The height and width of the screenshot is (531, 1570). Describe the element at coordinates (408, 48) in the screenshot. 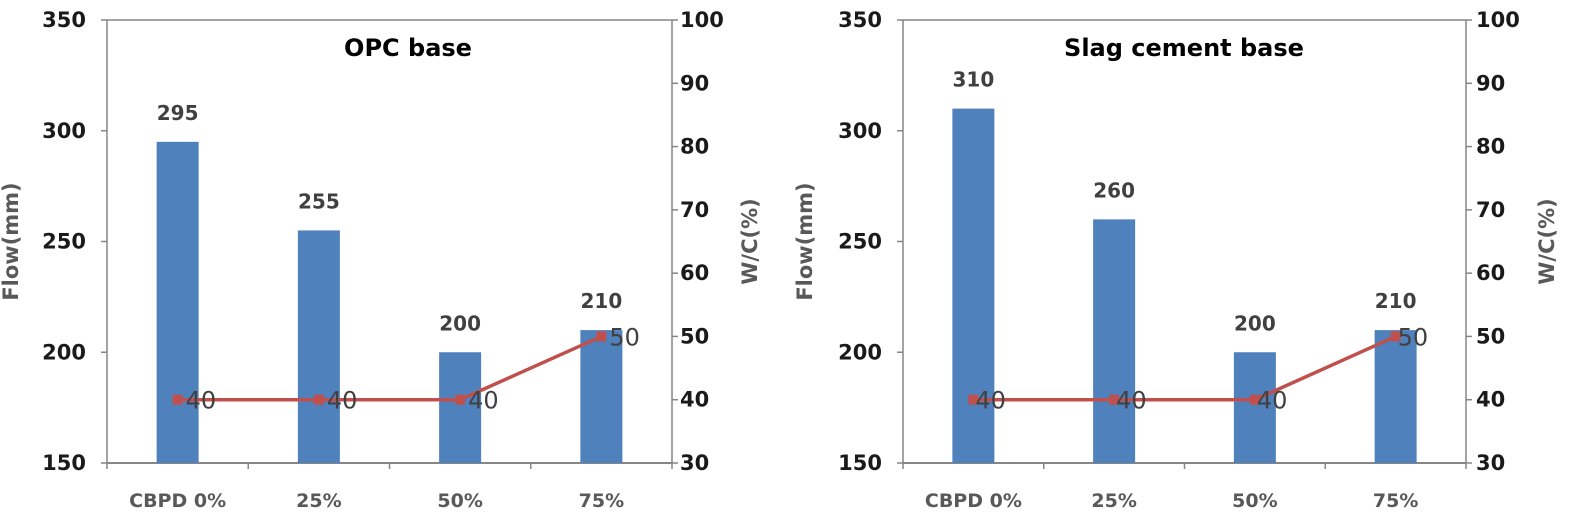

I see `chart-title: OPC base` at that location.